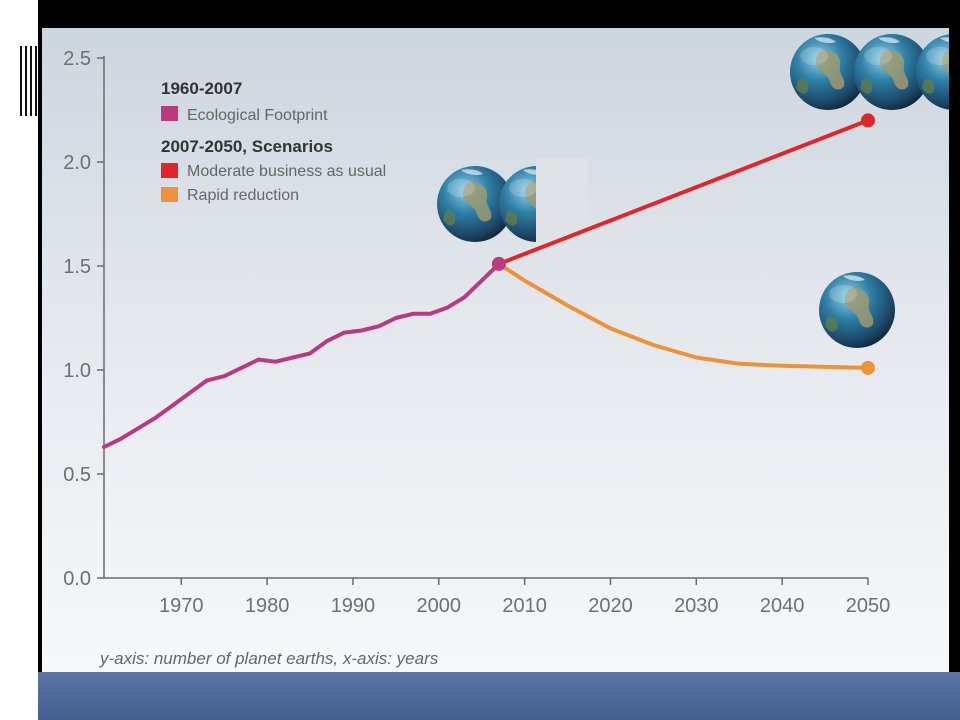 The image size is (960, 720). I want to click on legend-heading: 1960-2007, so click(201, 88).